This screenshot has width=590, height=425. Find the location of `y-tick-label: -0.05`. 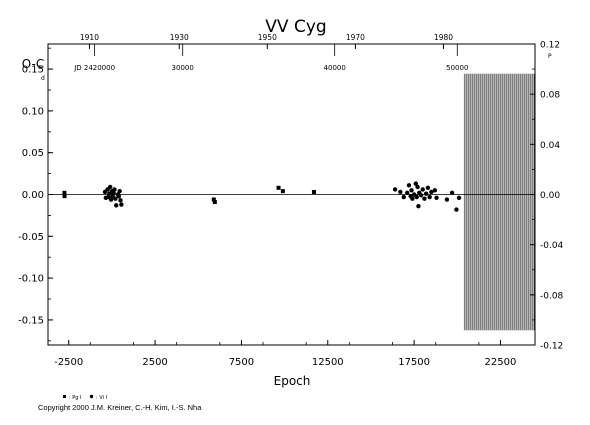

y-tick-label: -0.05 is located at coordinates (31, 237).